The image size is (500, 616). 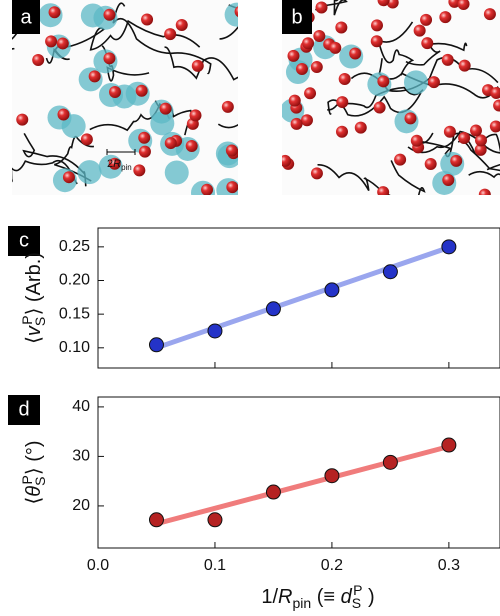 I want to click on scale-bar-label: 2Rpin, so click(x=119, y=165).